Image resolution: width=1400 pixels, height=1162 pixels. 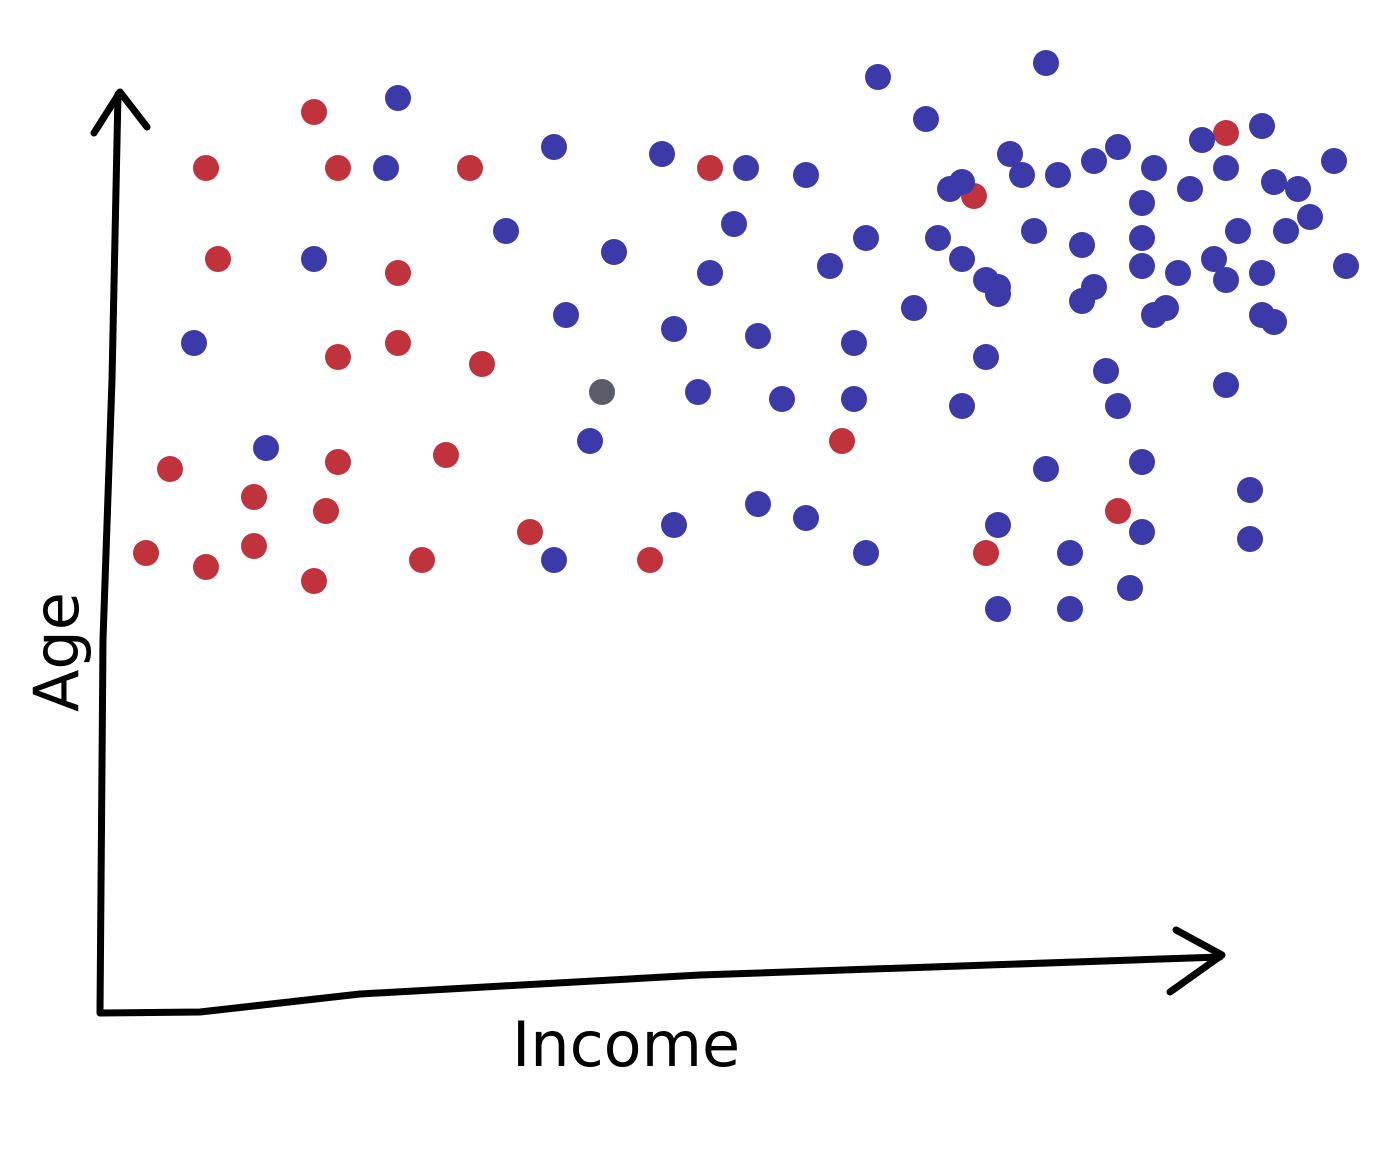 I want to click on y-axis-label: Age, so click(x=56, y=652).